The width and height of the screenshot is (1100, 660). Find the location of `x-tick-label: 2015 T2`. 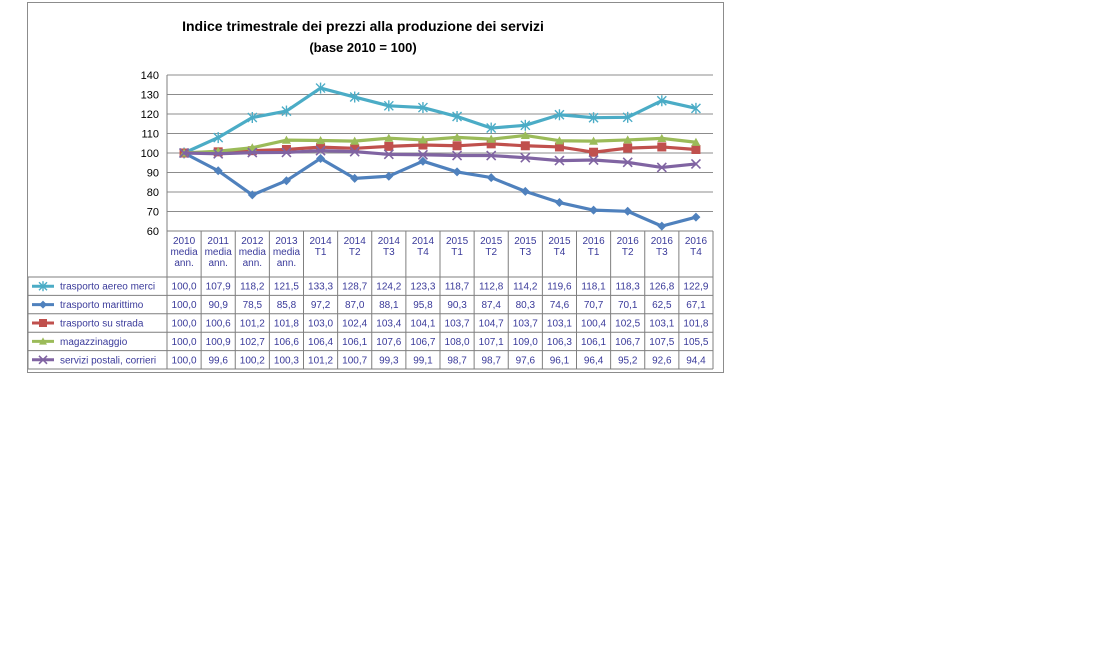

x-tick-label: 2015 T2 is located at coordinates (491, 247).